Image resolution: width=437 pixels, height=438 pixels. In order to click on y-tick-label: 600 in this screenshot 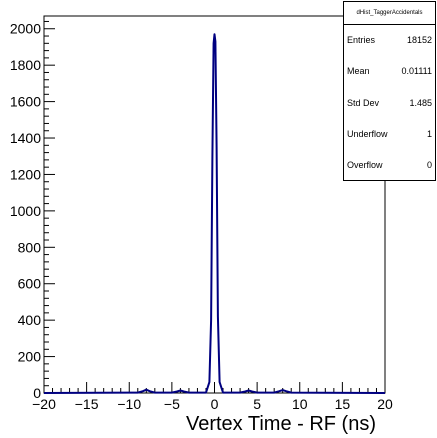, I will do `click(30, 284)`.